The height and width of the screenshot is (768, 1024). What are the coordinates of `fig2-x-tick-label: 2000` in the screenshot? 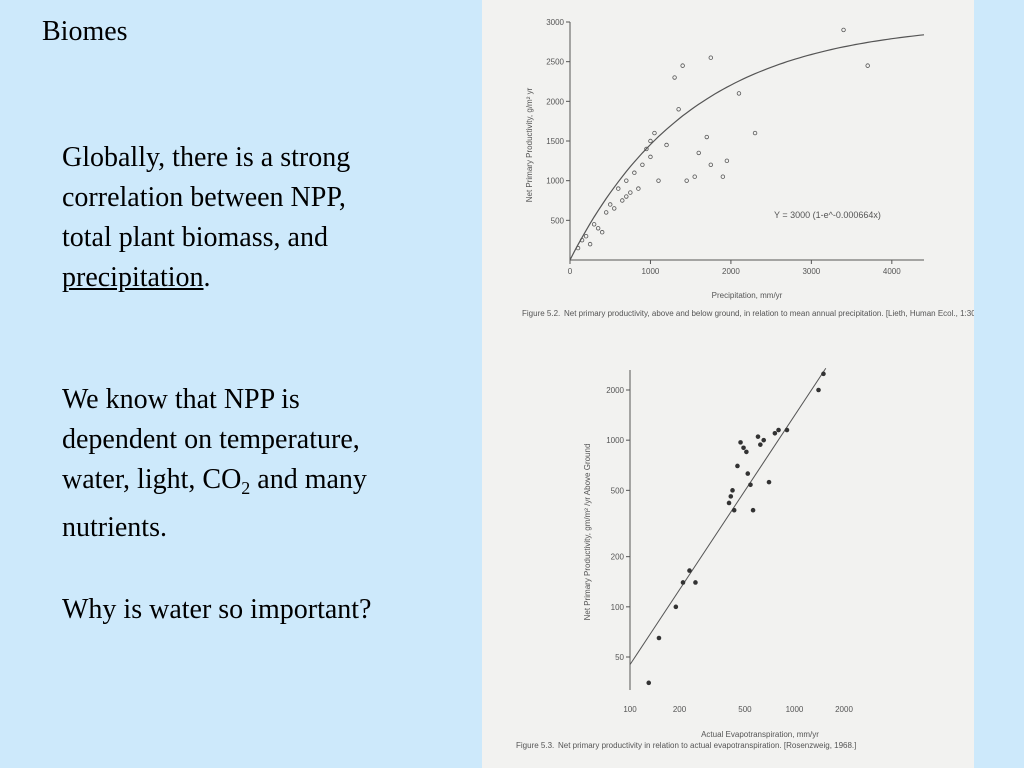 It's located at (844, 709).